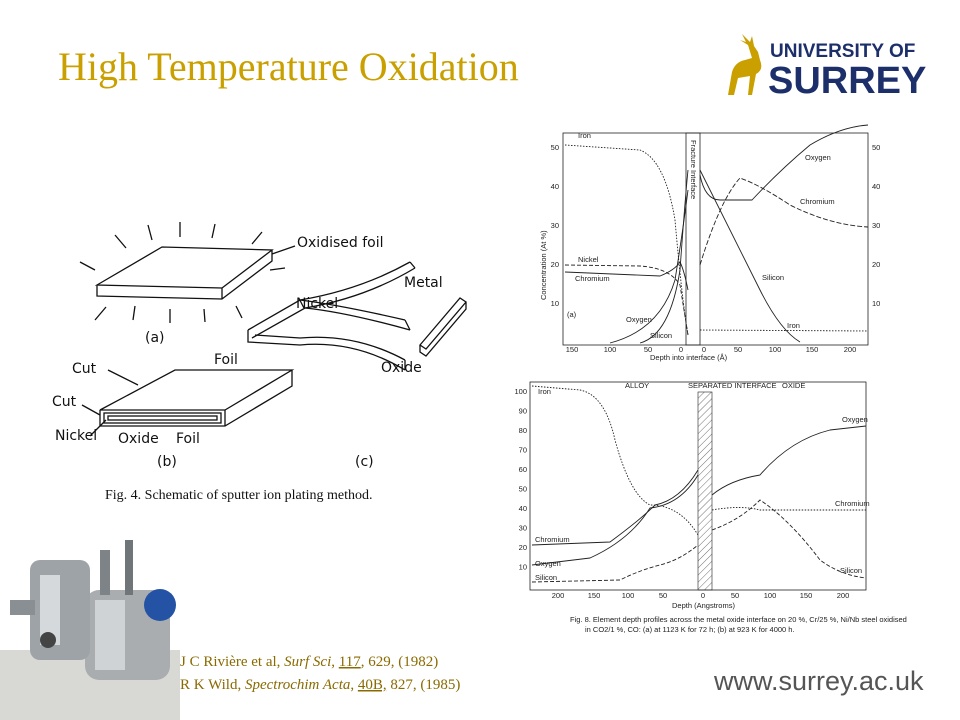  I want to click on axis-label: Depth into interface (Å), so click(689, 357).